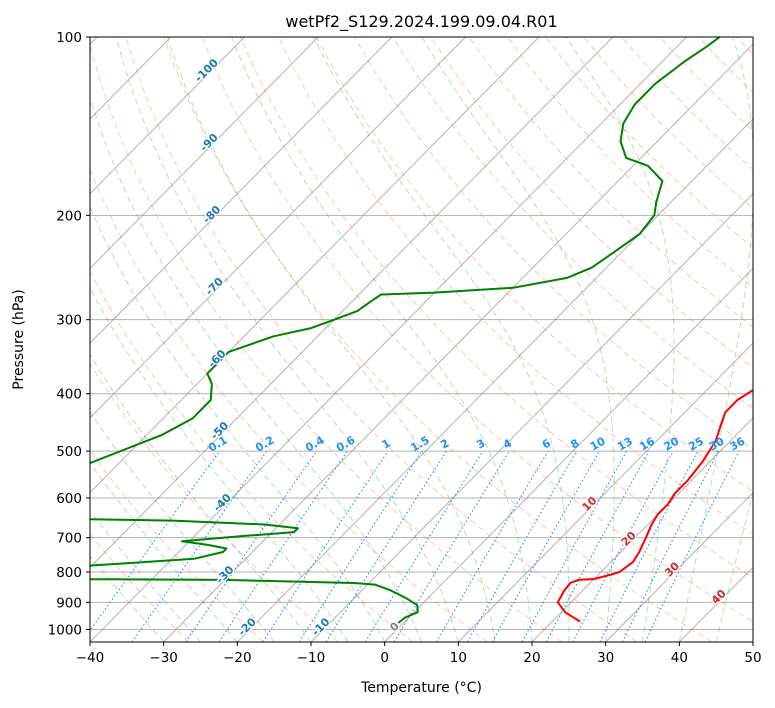 The image size is (775, 708). What do you see at coordinates (752, 658) in the screenshot?
I see `x-tick-label: 50` at bounding box center [752, 658].